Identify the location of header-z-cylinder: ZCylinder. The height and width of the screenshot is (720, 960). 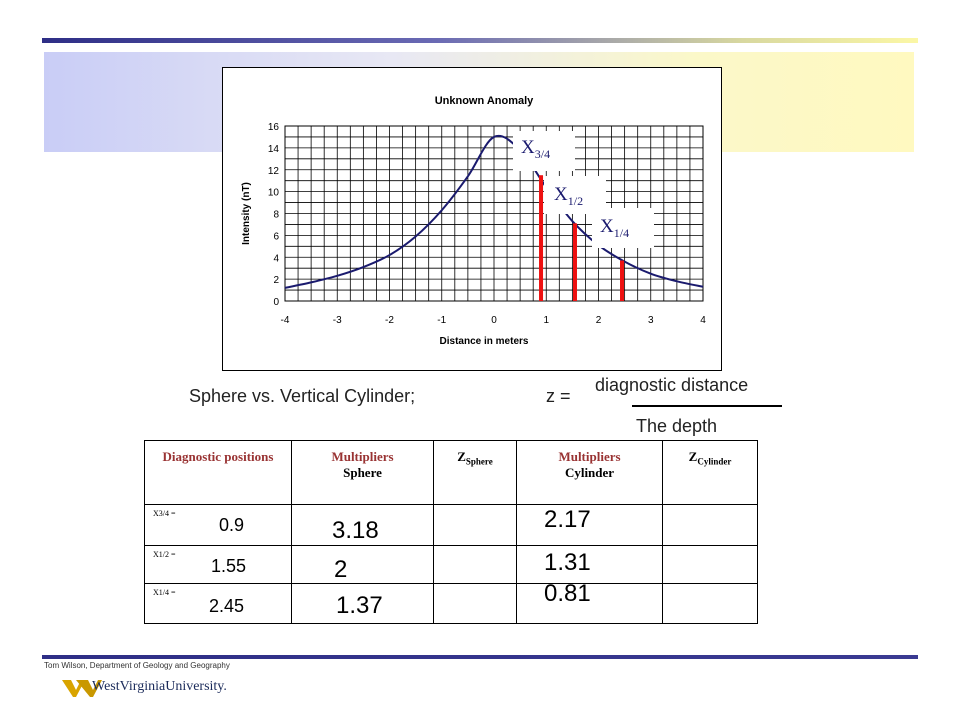
(710, 472).